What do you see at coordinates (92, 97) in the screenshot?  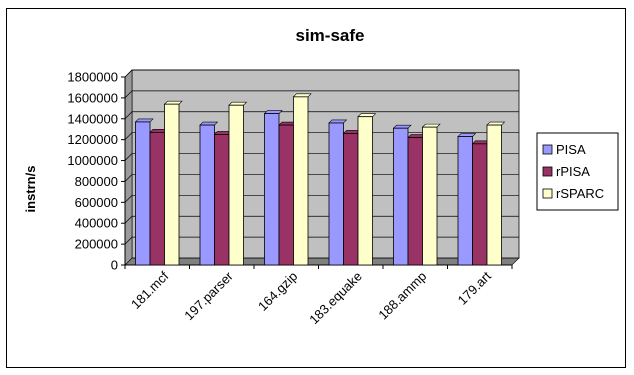 I see `y-tick-label: 1600000` at bounding box center [92, 97].